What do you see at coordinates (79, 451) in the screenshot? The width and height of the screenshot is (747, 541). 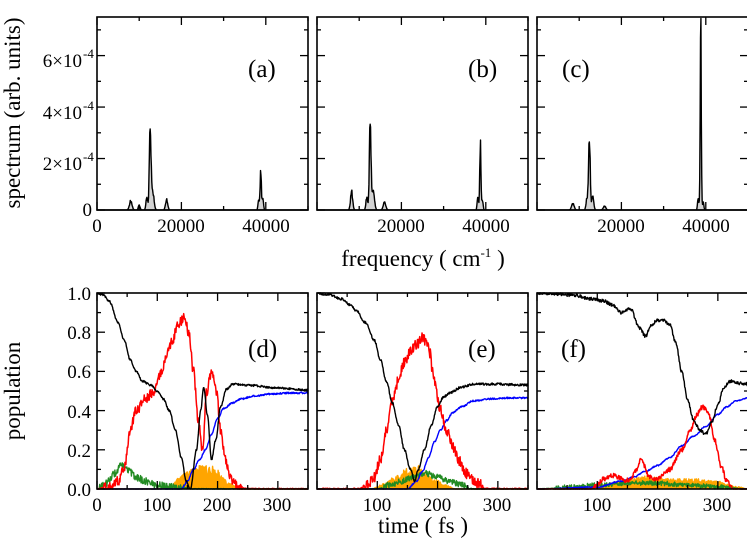 I see `bottom-y-tick-label: 0.2` at bounding box center [79, 451].